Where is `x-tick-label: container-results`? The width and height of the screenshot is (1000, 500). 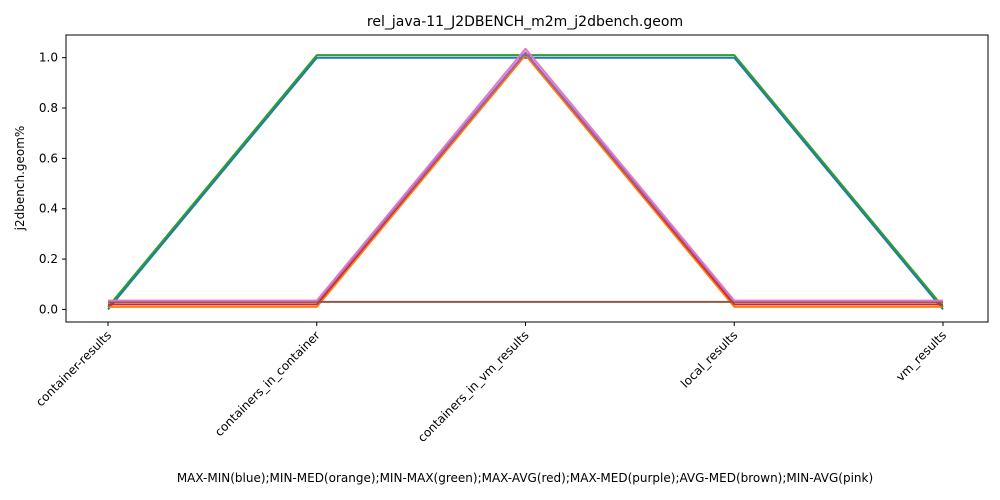 x-tick-label: container-results is located at coordinates (73, 368).